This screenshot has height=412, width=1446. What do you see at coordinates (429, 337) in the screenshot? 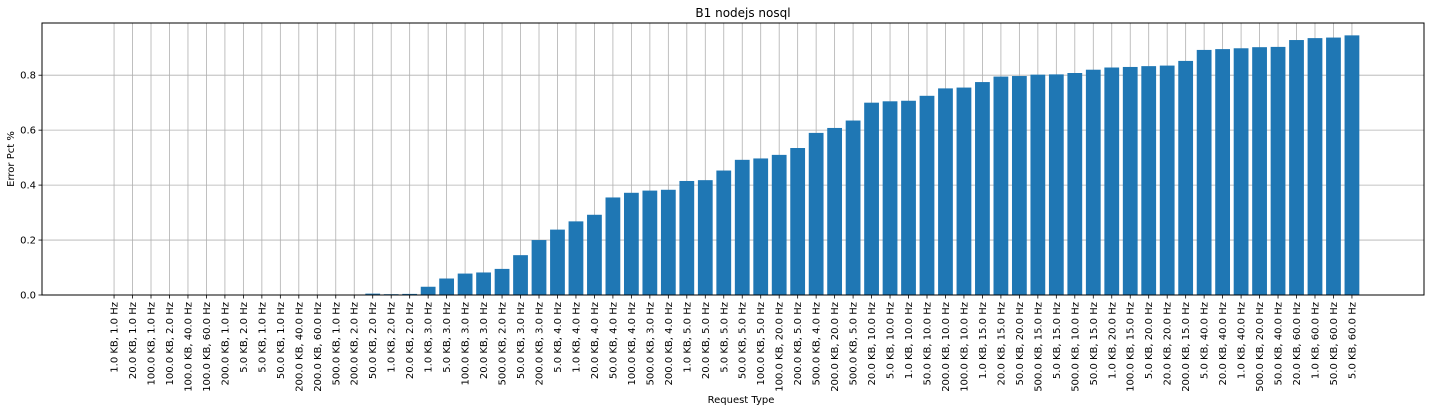
I see `x-tick-label: 1.0 KB, 3.0 Hz` at bounding box center [429, 337].